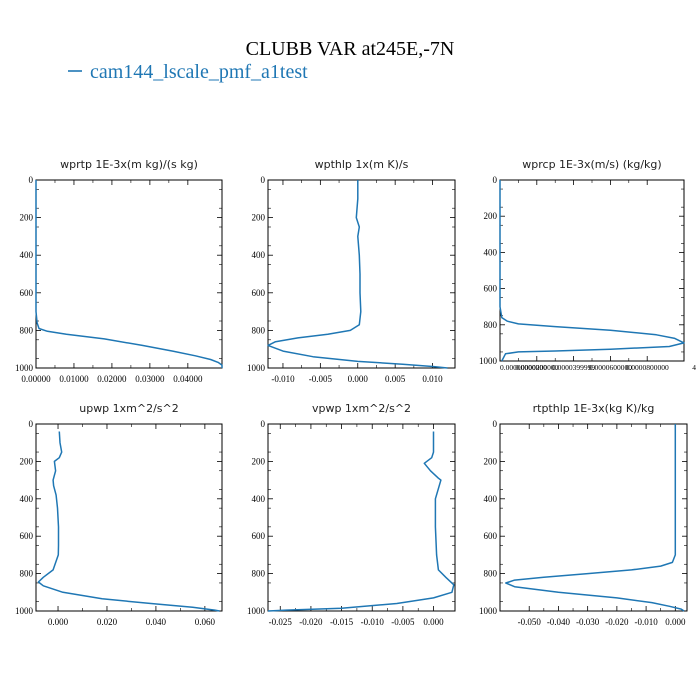 The height and width of the screenshot is (700, 700). What do you see at coordinates (188, 379) in the screenshot?
I see `xtick-label: 0.04000` at bounding box center [188, 379].